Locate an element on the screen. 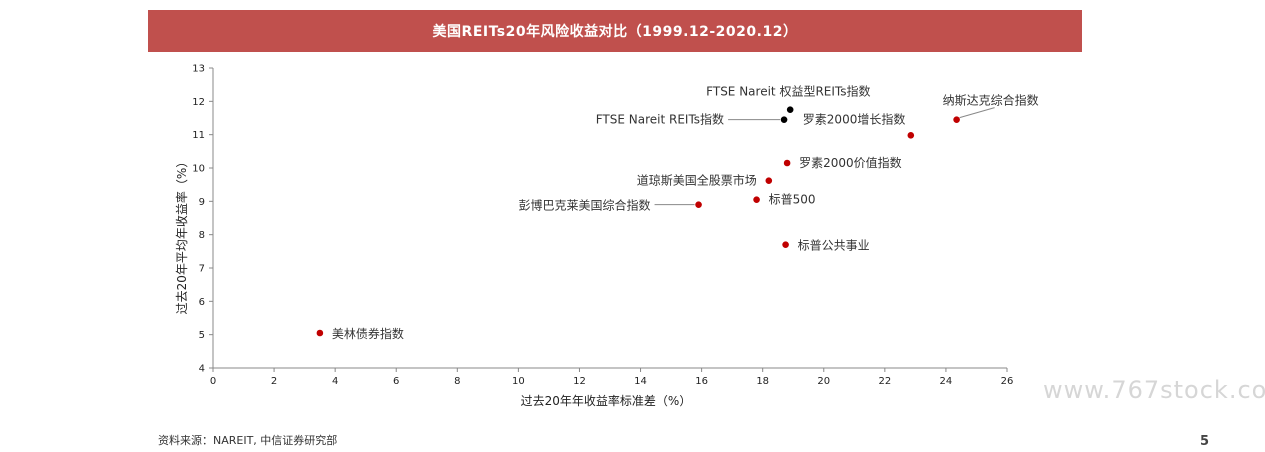 This screenshot has height=452, width=1265. page-number: 5 is located at coordinates (1205, 441).